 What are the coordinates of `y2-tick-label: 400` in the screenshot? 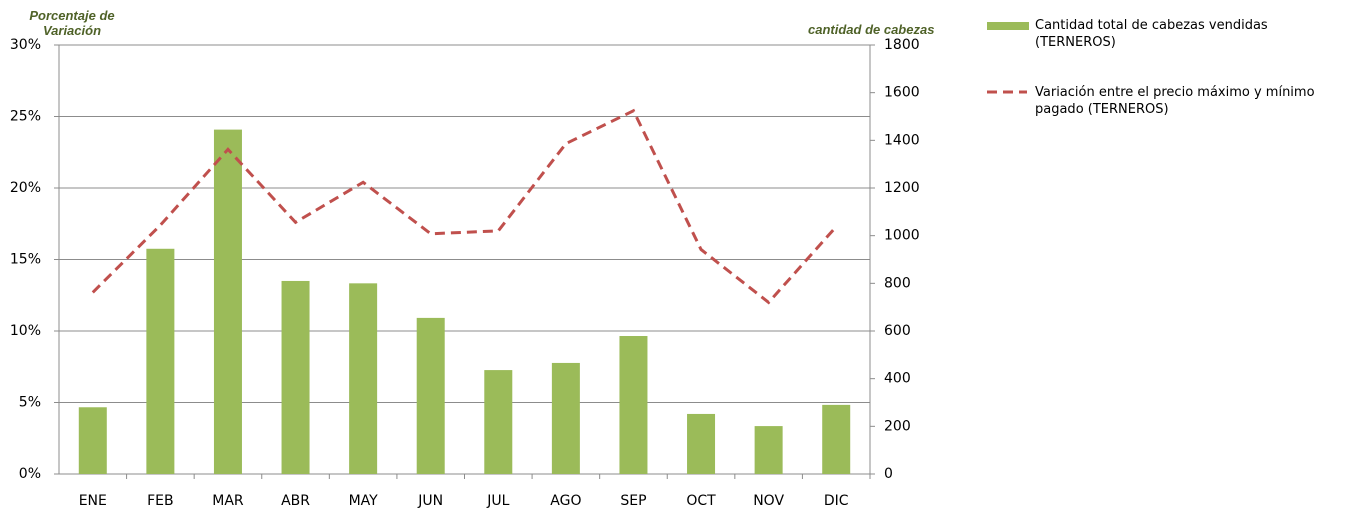 It's located at (897, 379).